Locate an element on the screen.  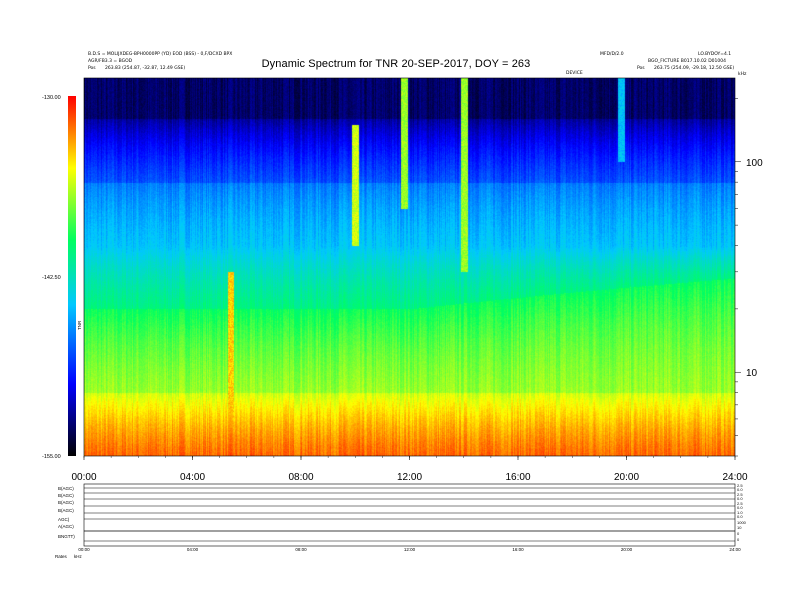
x-tick-label: 20:00 is located at coordinates (626, 477).